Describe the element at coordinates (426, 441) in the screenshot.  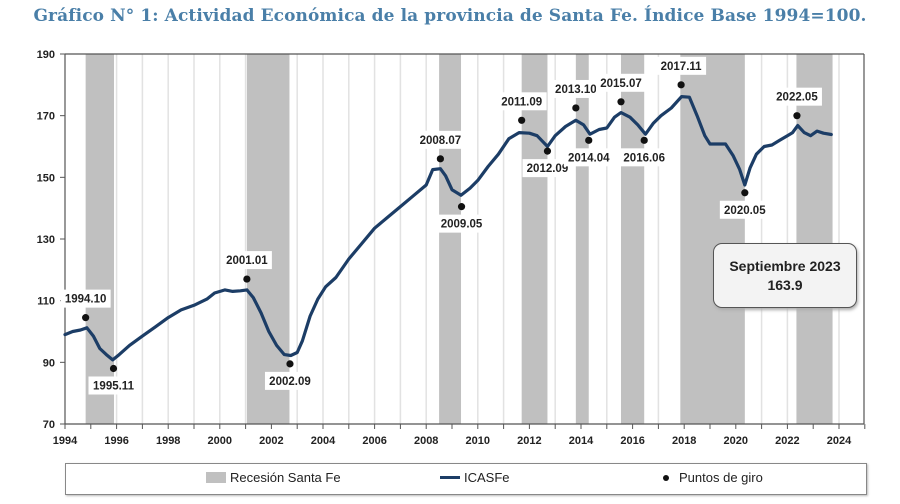
I see `x-tick-label: 2008` at that location.